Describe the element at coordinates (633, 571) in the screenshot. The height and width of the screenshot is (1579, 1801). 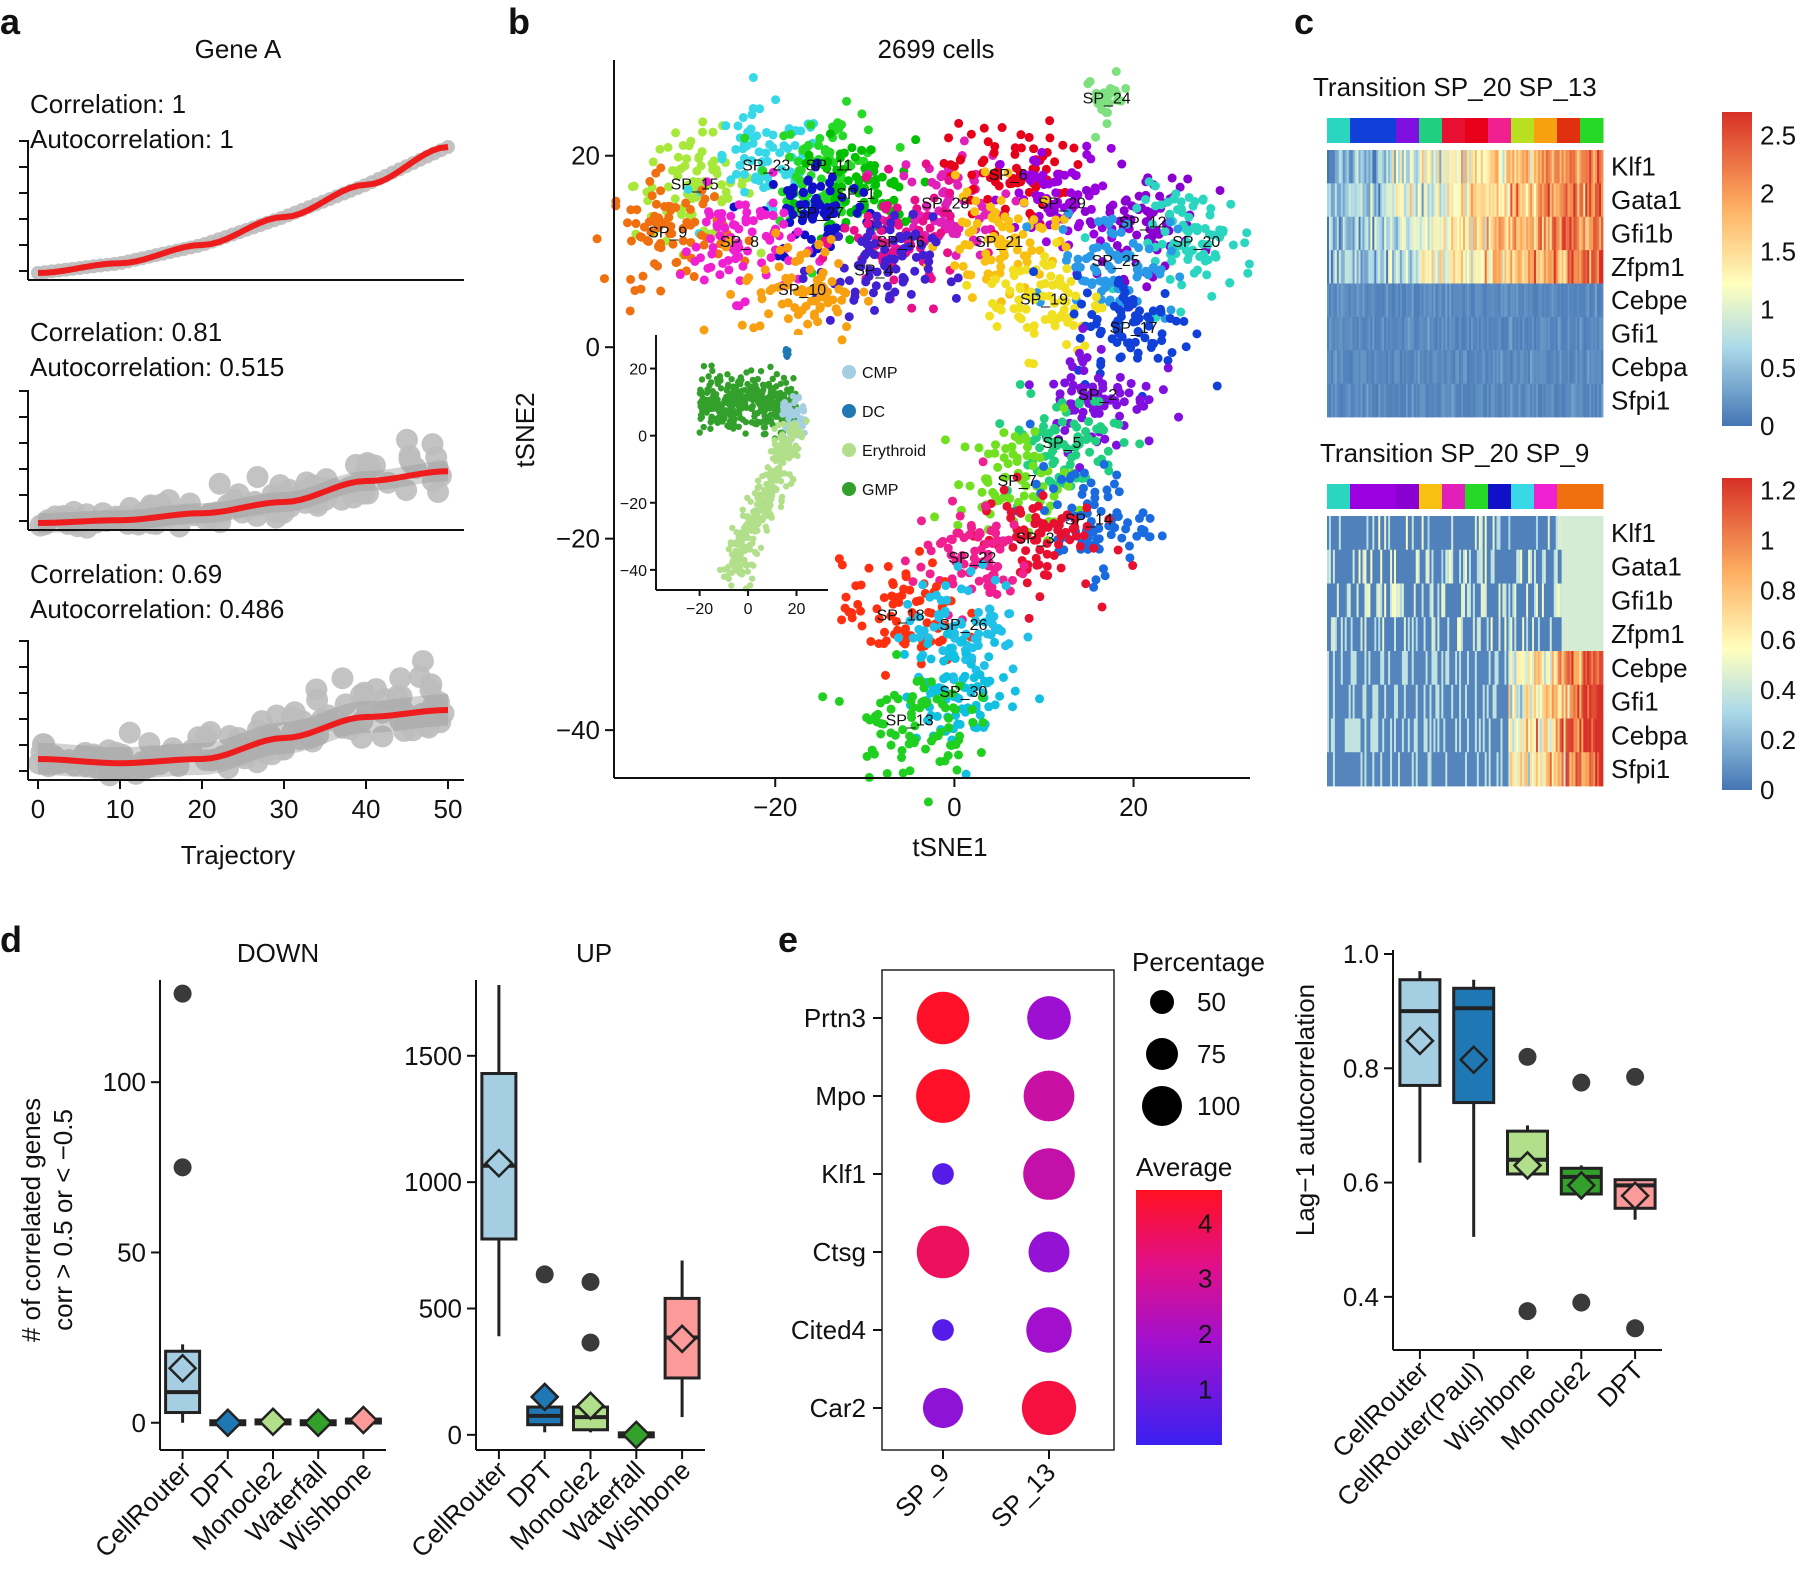
I see `inset-y-tick-label: −40` at that location.